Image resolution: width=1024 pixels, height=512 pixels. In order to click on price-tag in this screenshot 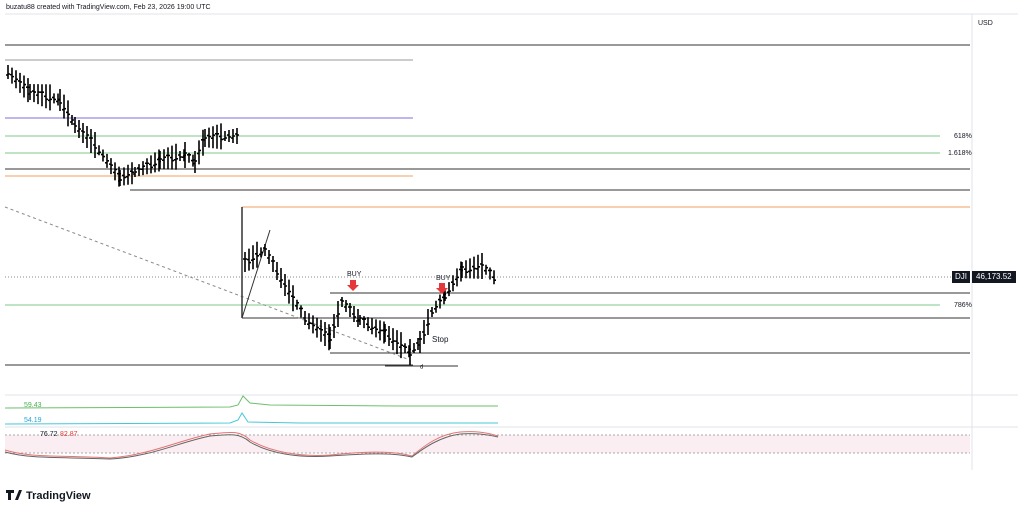, I will do `click(994, 277)`.